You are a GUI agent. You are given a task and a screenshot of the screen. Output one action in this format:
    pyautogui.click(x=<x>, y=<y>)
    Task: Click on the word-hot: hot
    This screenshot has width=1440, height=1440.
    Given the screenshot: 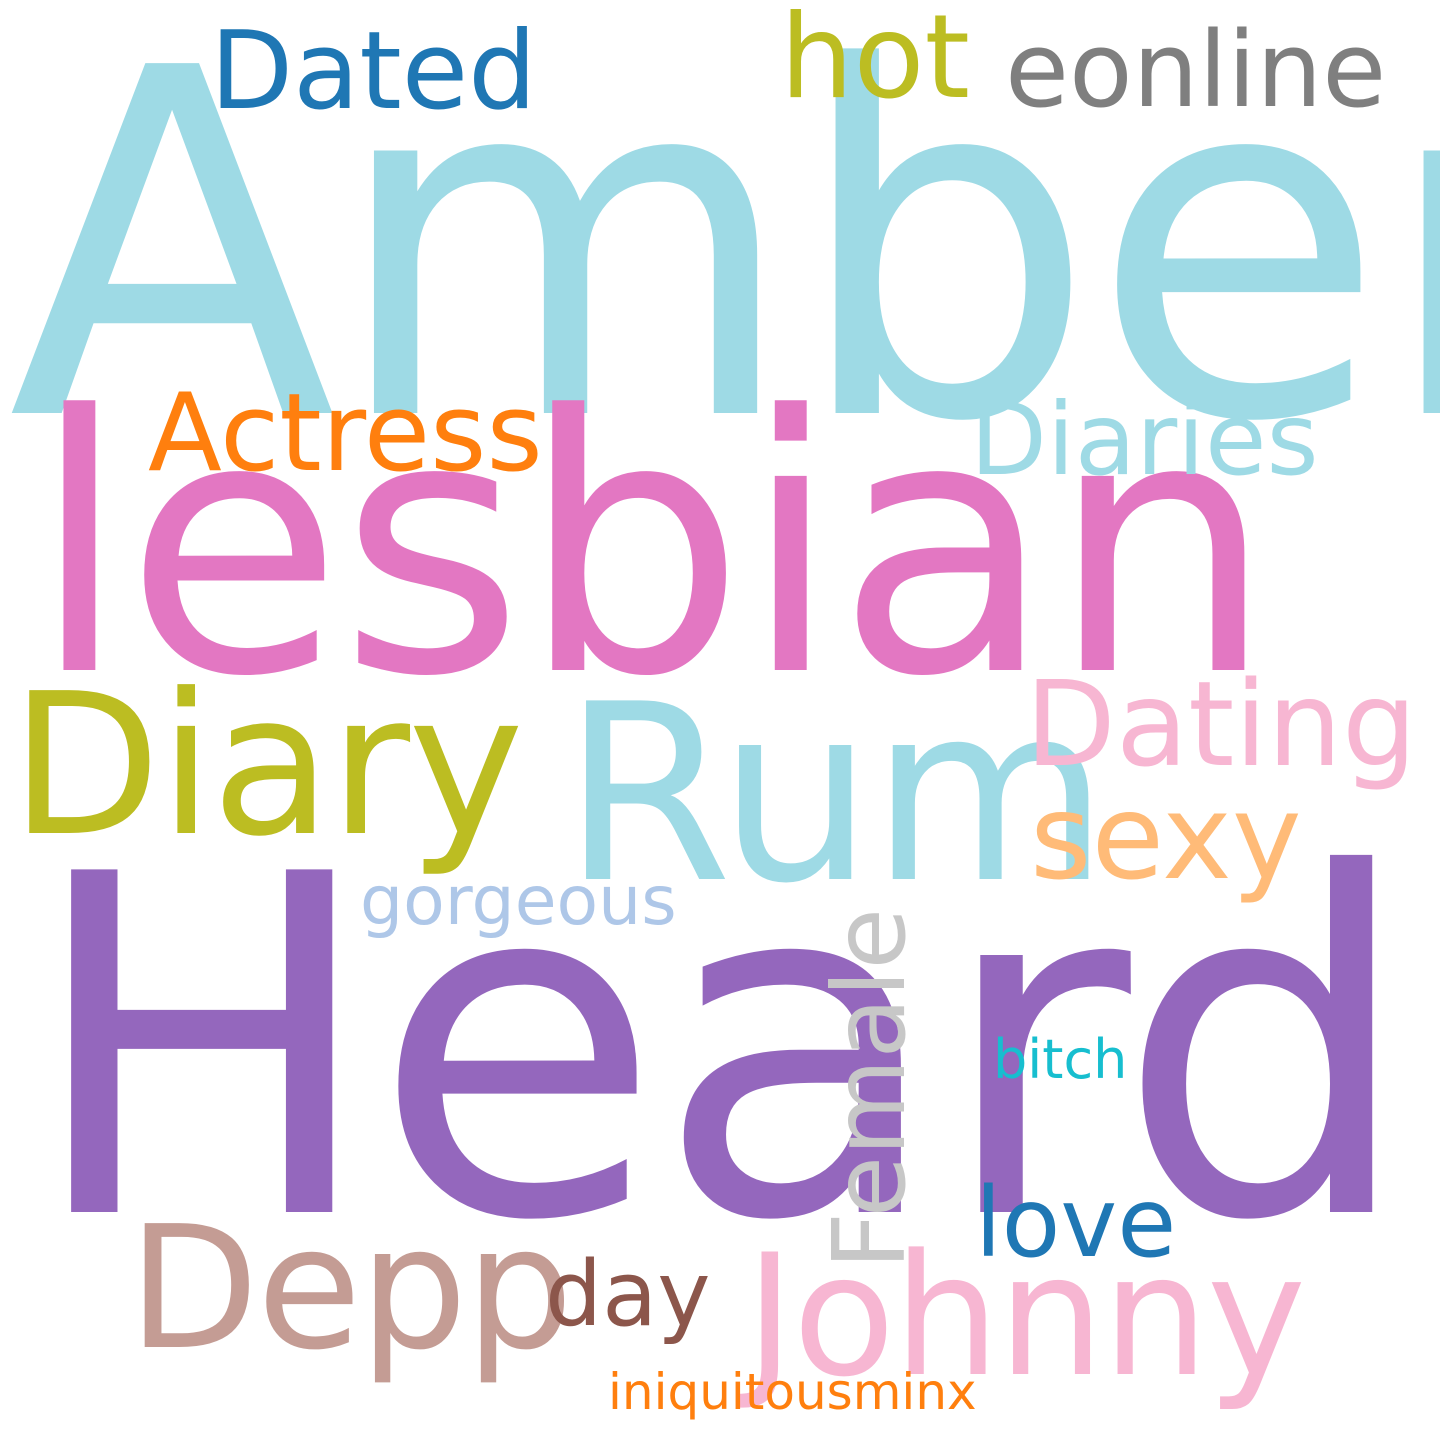 What is the action you would take?
    pyautogui.click(x=875, y=62)
    